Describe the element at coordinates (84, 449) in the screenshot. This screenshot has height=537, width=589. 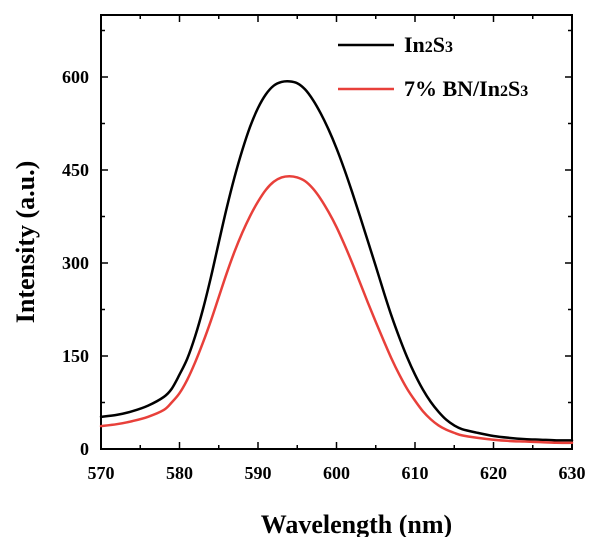
I see `y-tick-label: 0` at that location.